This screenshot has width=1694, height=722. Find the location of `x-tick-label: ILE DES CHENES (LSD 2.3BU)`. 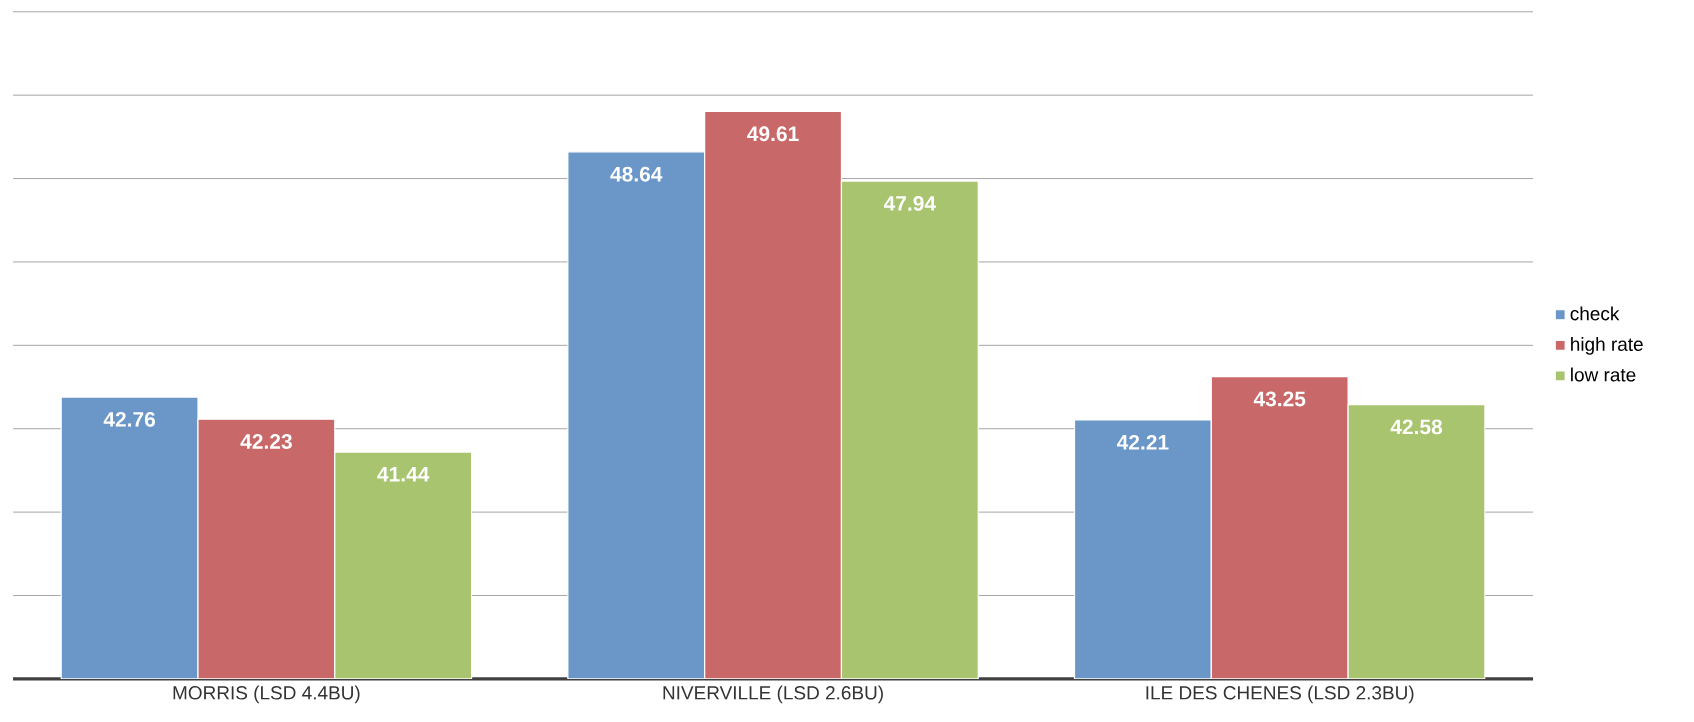

x-tick-label: ILE DES CHENES (LSD 2.3BU) is located at coordinates (1280, 694).